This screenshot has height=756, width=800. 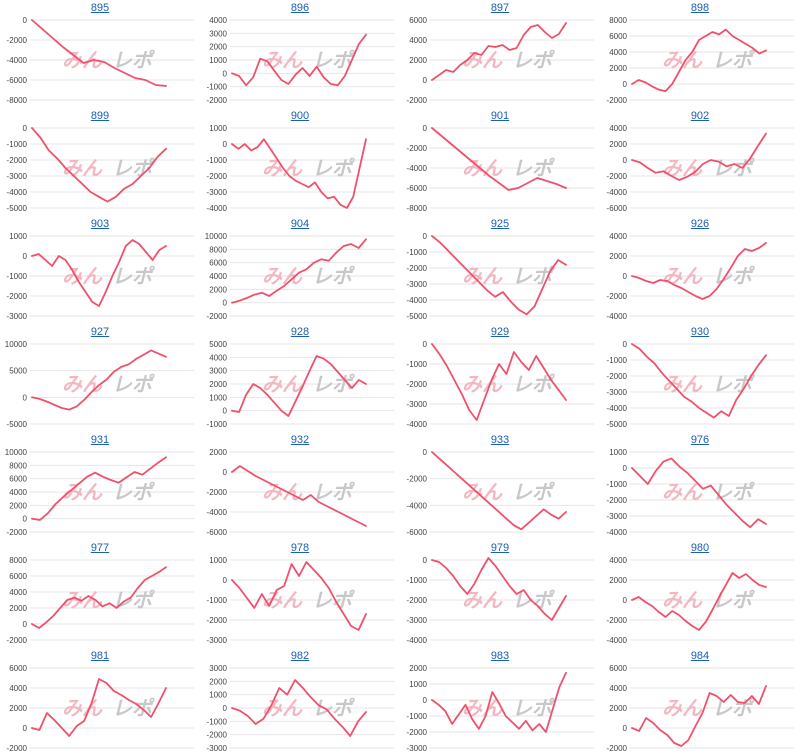 What do you see at coordinates (700, 224) in the screenshot?
I see `chart-title-link: 926` at bounding box center [700, 224].